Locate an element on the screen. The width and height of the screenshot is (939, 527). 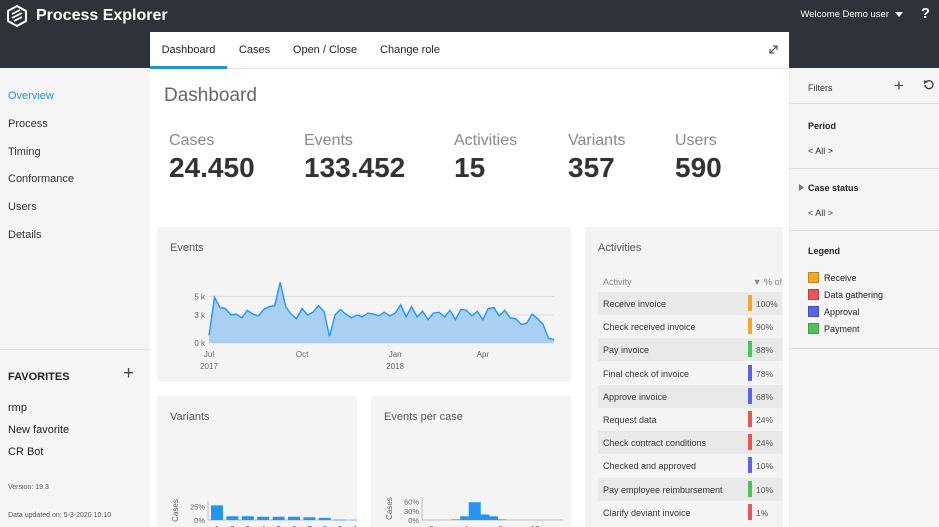
user-menu-label: Welcome Demo user is located at coordinates (844, 14).